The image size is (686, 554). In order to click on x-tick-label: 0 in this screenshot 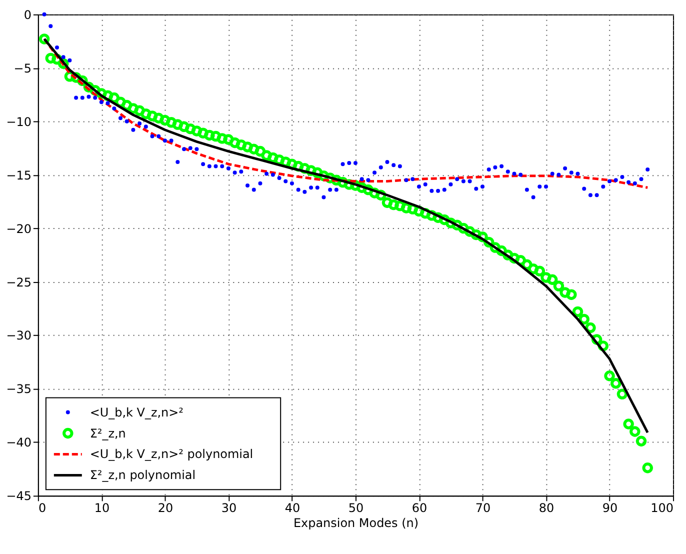, I will do `click(42, 508)`.